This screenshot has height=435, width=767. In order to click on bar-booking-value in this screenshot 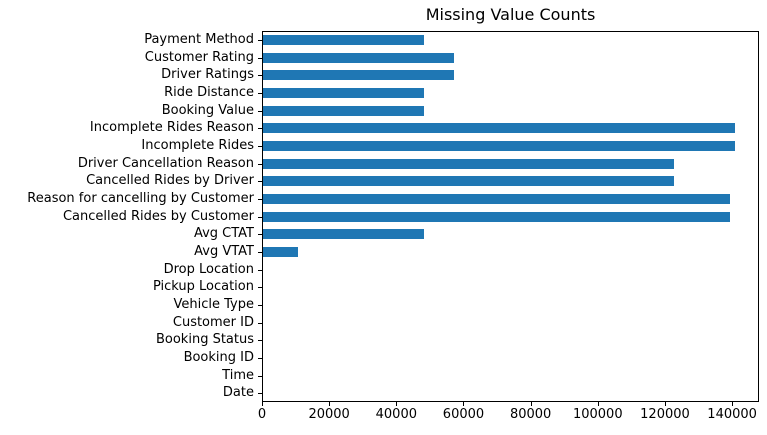, I will do `click(343, 110)`.